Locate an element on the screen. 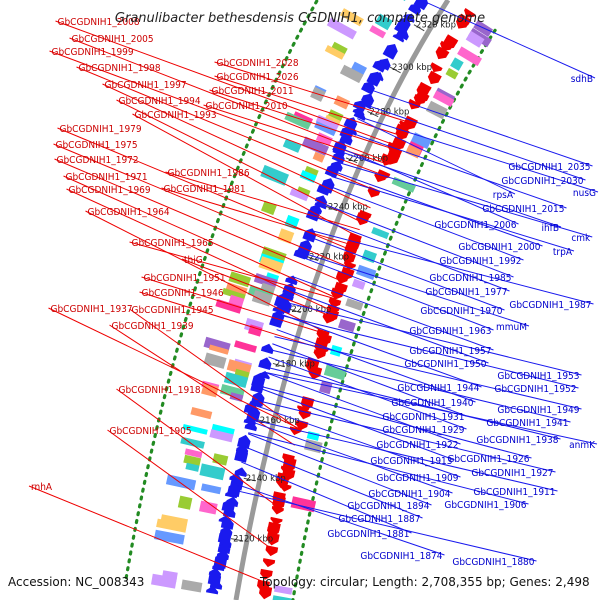  gene-label: GbCGDNIH1_1918 is located at coordinates (160, 390).